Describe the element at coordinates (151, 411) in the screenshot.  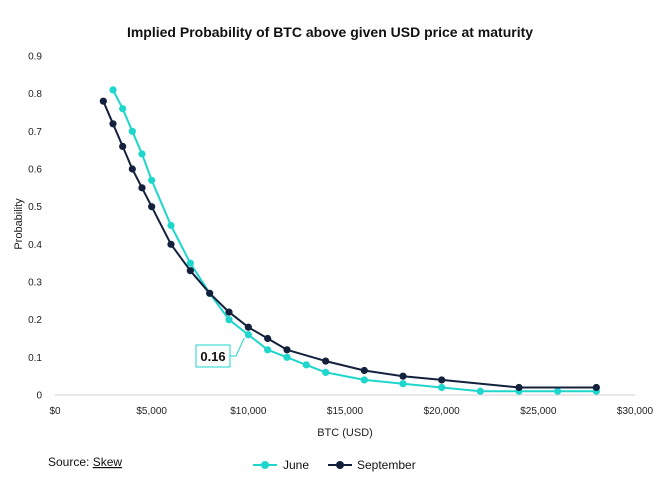
I see `x-tick-label: $5,000` at that location.